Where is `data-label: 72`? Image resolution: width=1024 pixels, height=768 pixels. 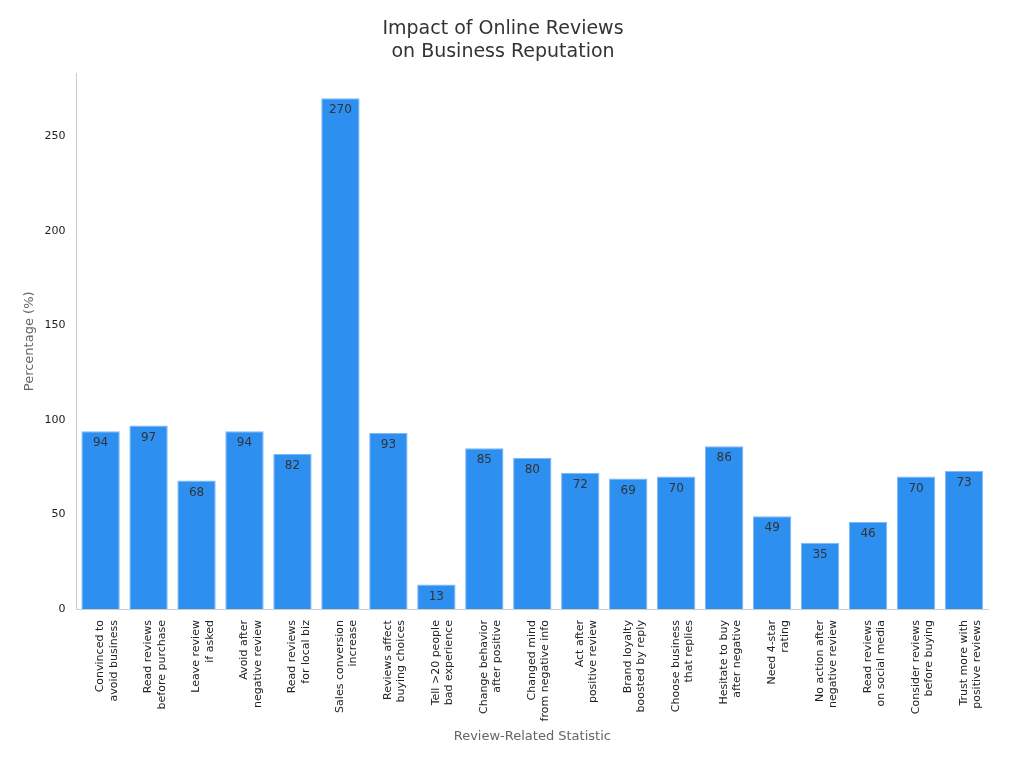
data-label: 72 is located at coordinates (580, 483).